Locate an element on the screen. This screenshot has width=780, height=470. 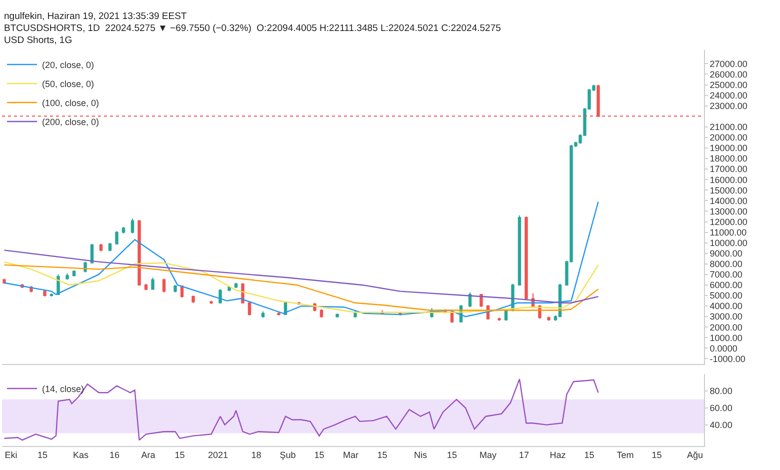
y-tick-label: 21000.00 is located at coordinates (729, 127).